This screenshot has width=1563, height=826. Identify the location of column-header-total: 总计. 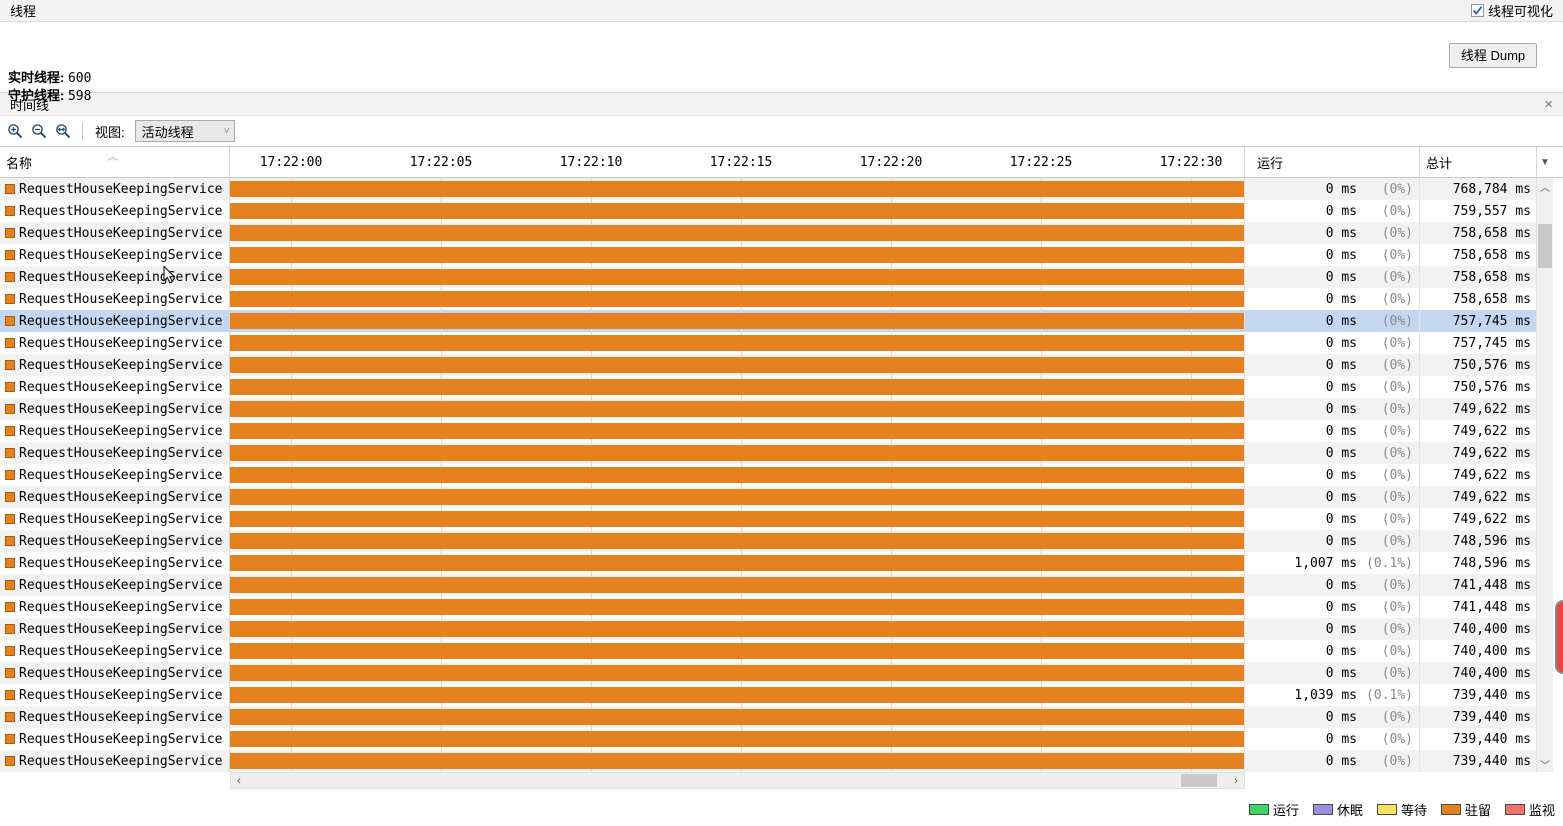
(1478, 162).